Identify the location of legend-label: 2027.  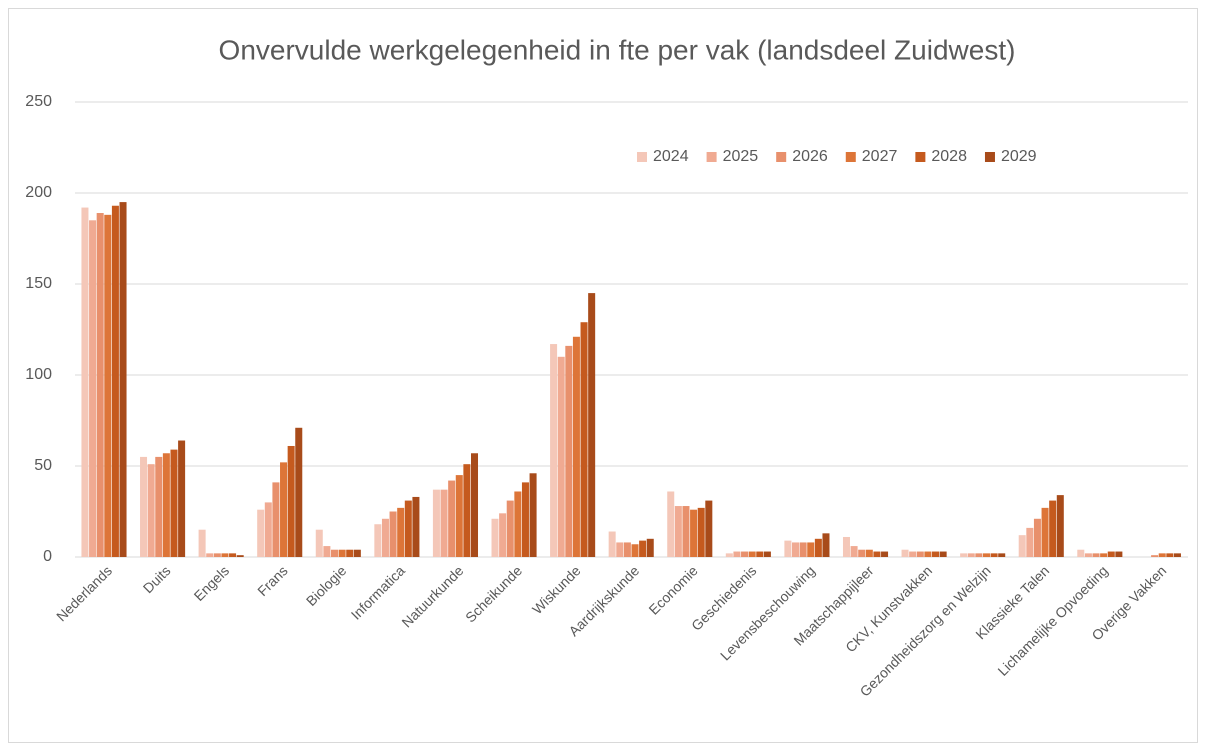
(880, 156).